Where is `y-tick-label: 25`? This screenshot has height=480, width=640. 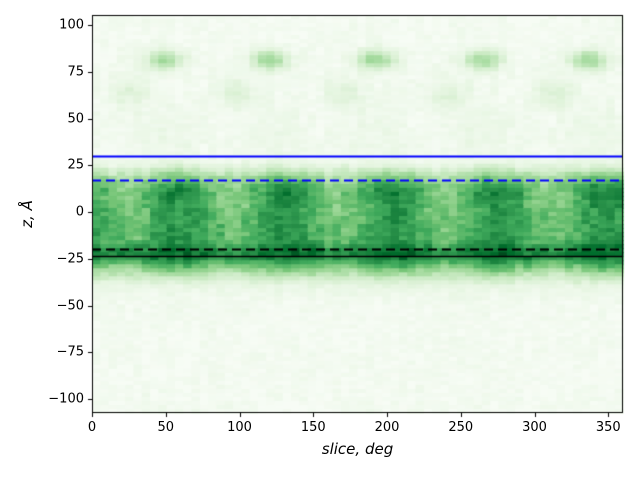 y-tick-label: 25 is located at coordinates (75, 165).